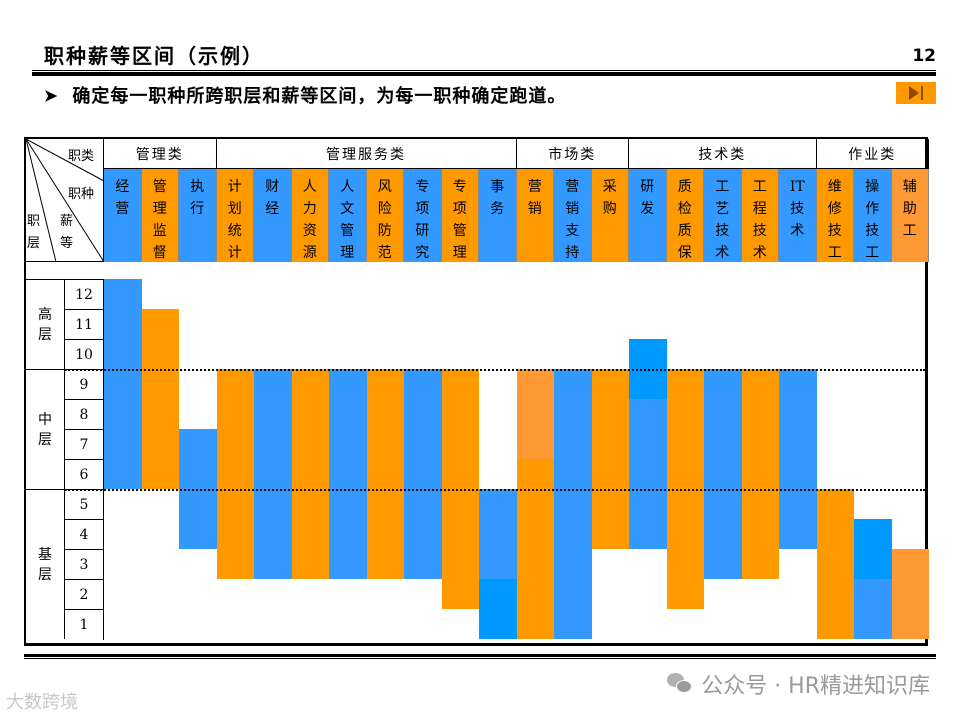 The width and height of the screenshot is (960, 720). Describe the element at coordinates (65, 200) in the screenshot. I see `corner-diagonal-lines` at that location.